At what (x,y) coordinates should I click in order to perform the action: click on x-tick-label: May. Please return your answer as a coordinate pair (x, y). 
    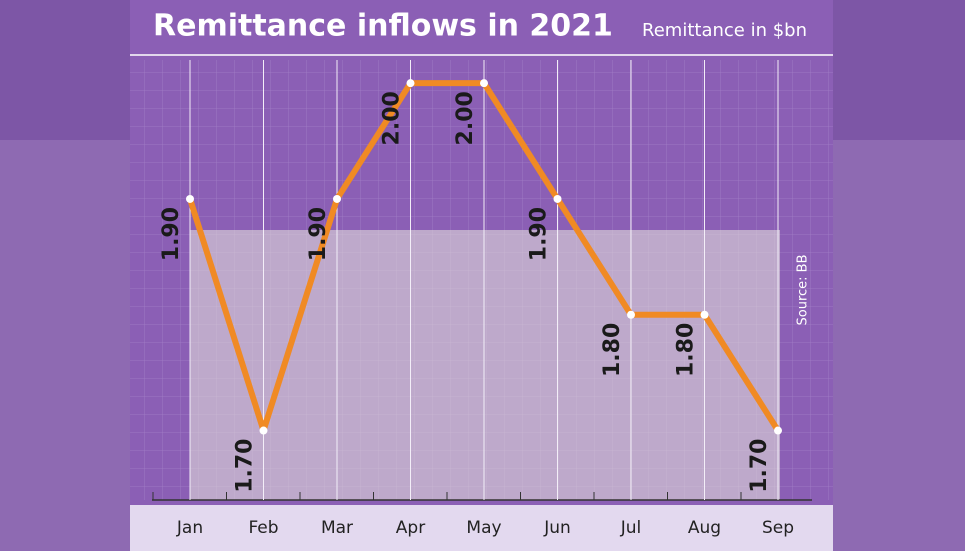
    Looking at the image, I should click on (483, 528).